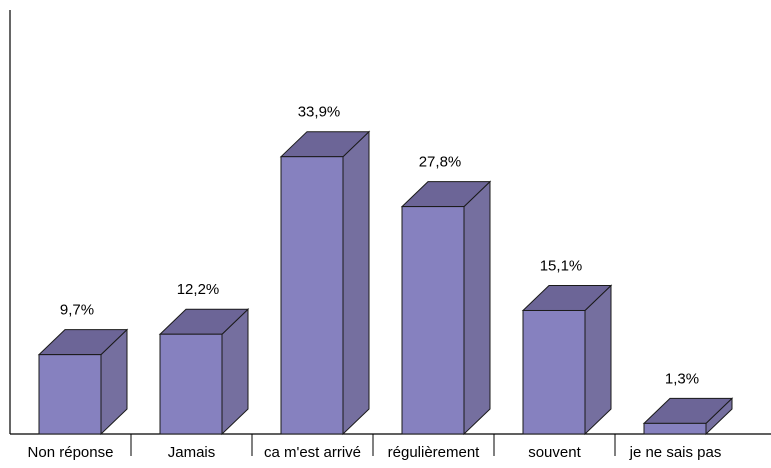  Describe the element at coordinates (312, 452) in the screenshot. I see `category-label: ca m'est arrivé` at that location.